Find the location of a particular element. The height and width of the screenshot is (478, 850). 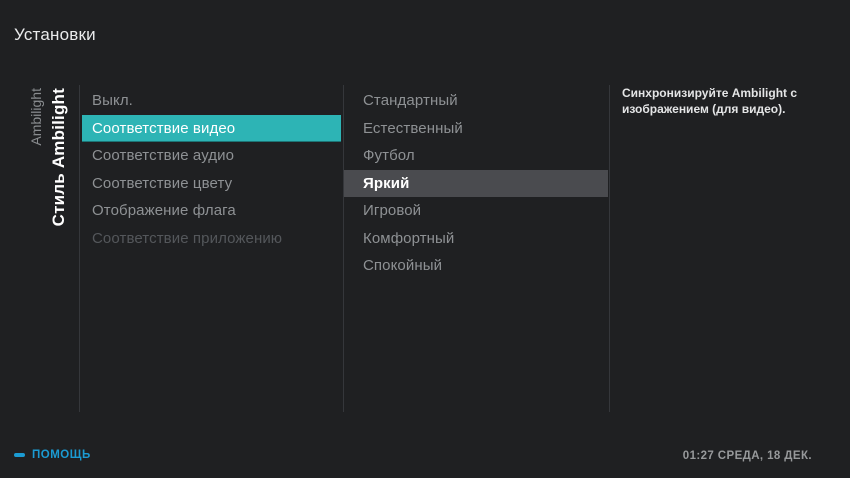

current-label-text: Стиль Ambilight is located at coordinates (58, 157).